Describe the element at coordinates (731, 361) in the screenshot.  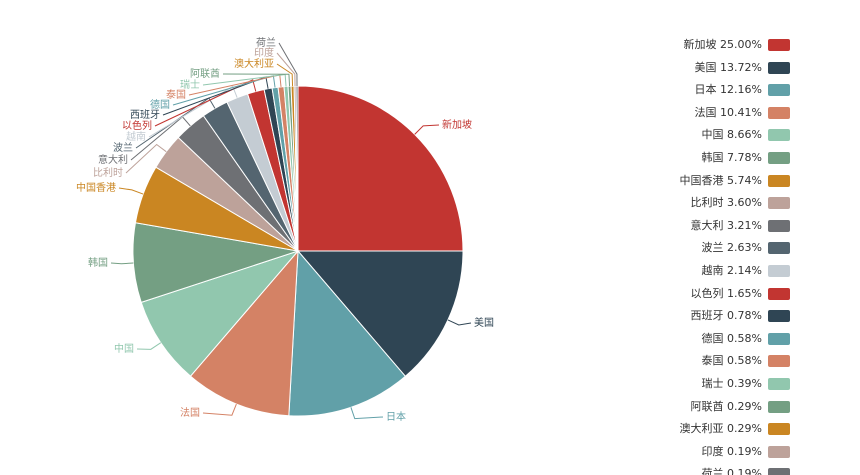
I see `legend-label: 泰国 0.58%` at that location.